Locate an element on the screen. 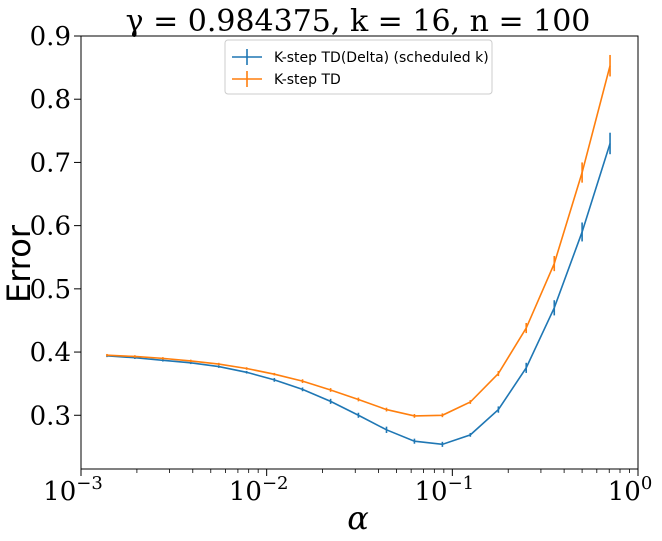 The image size is (662, 541). legend-entry-0: K-step TD(Delta) (scheduled k) is located at coordinates (360, 57).